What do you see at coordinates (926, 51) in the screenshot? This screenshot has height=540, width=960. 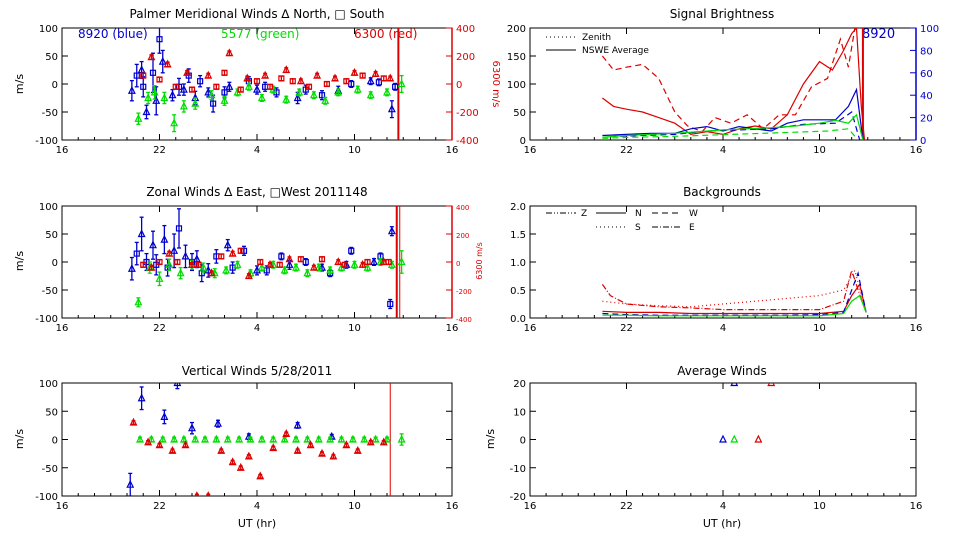 I see `y2-tick-label: 80` at bounding box center [926, 51].